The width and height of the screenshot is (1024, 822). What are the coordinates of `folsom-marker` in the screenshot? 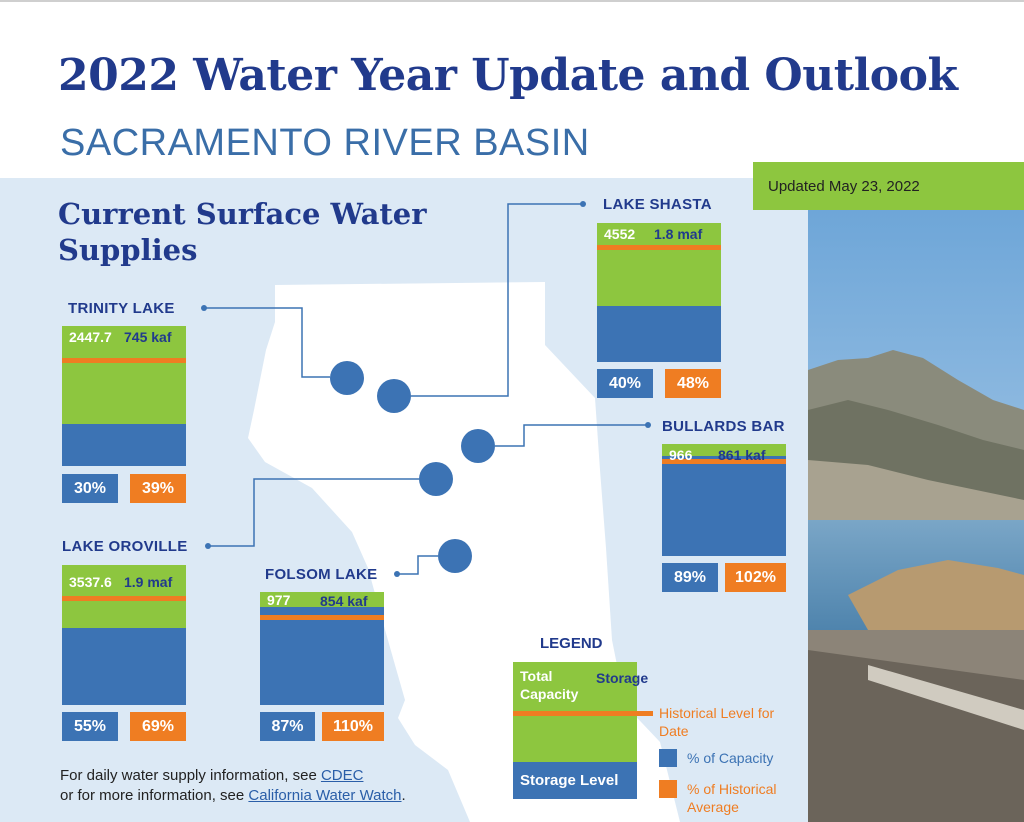 It's located at (455, 556).